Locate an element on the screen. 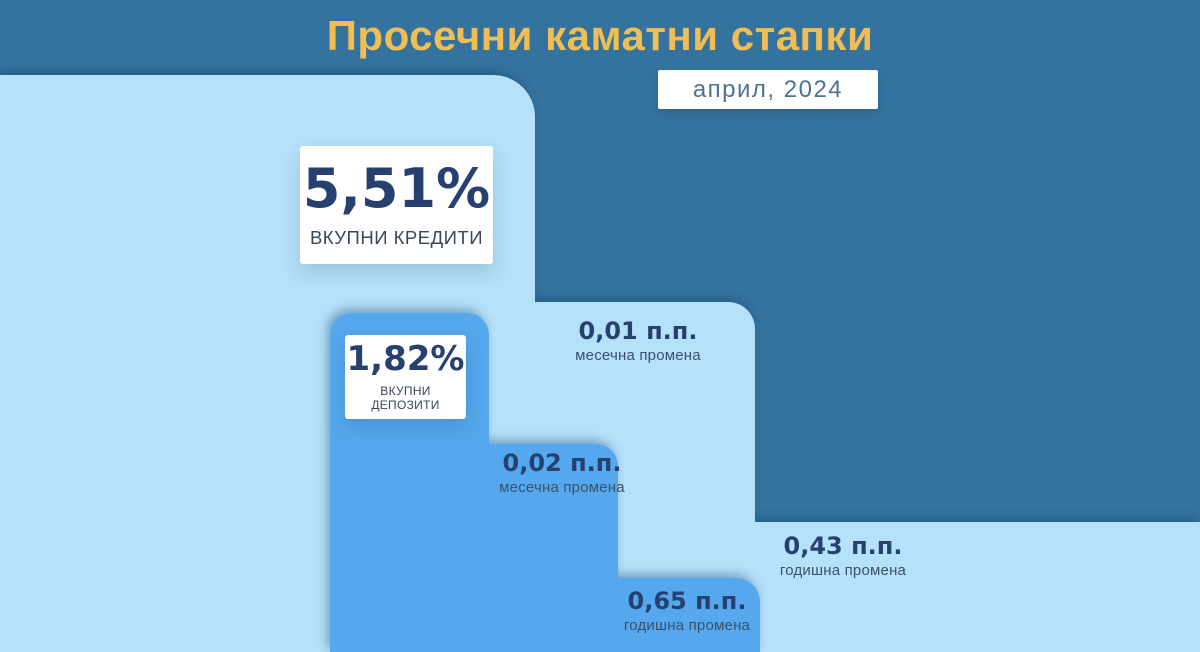 The image size is (1200, 652). page-title: Просечни каматни стапки is located at coordinates (600, 35).